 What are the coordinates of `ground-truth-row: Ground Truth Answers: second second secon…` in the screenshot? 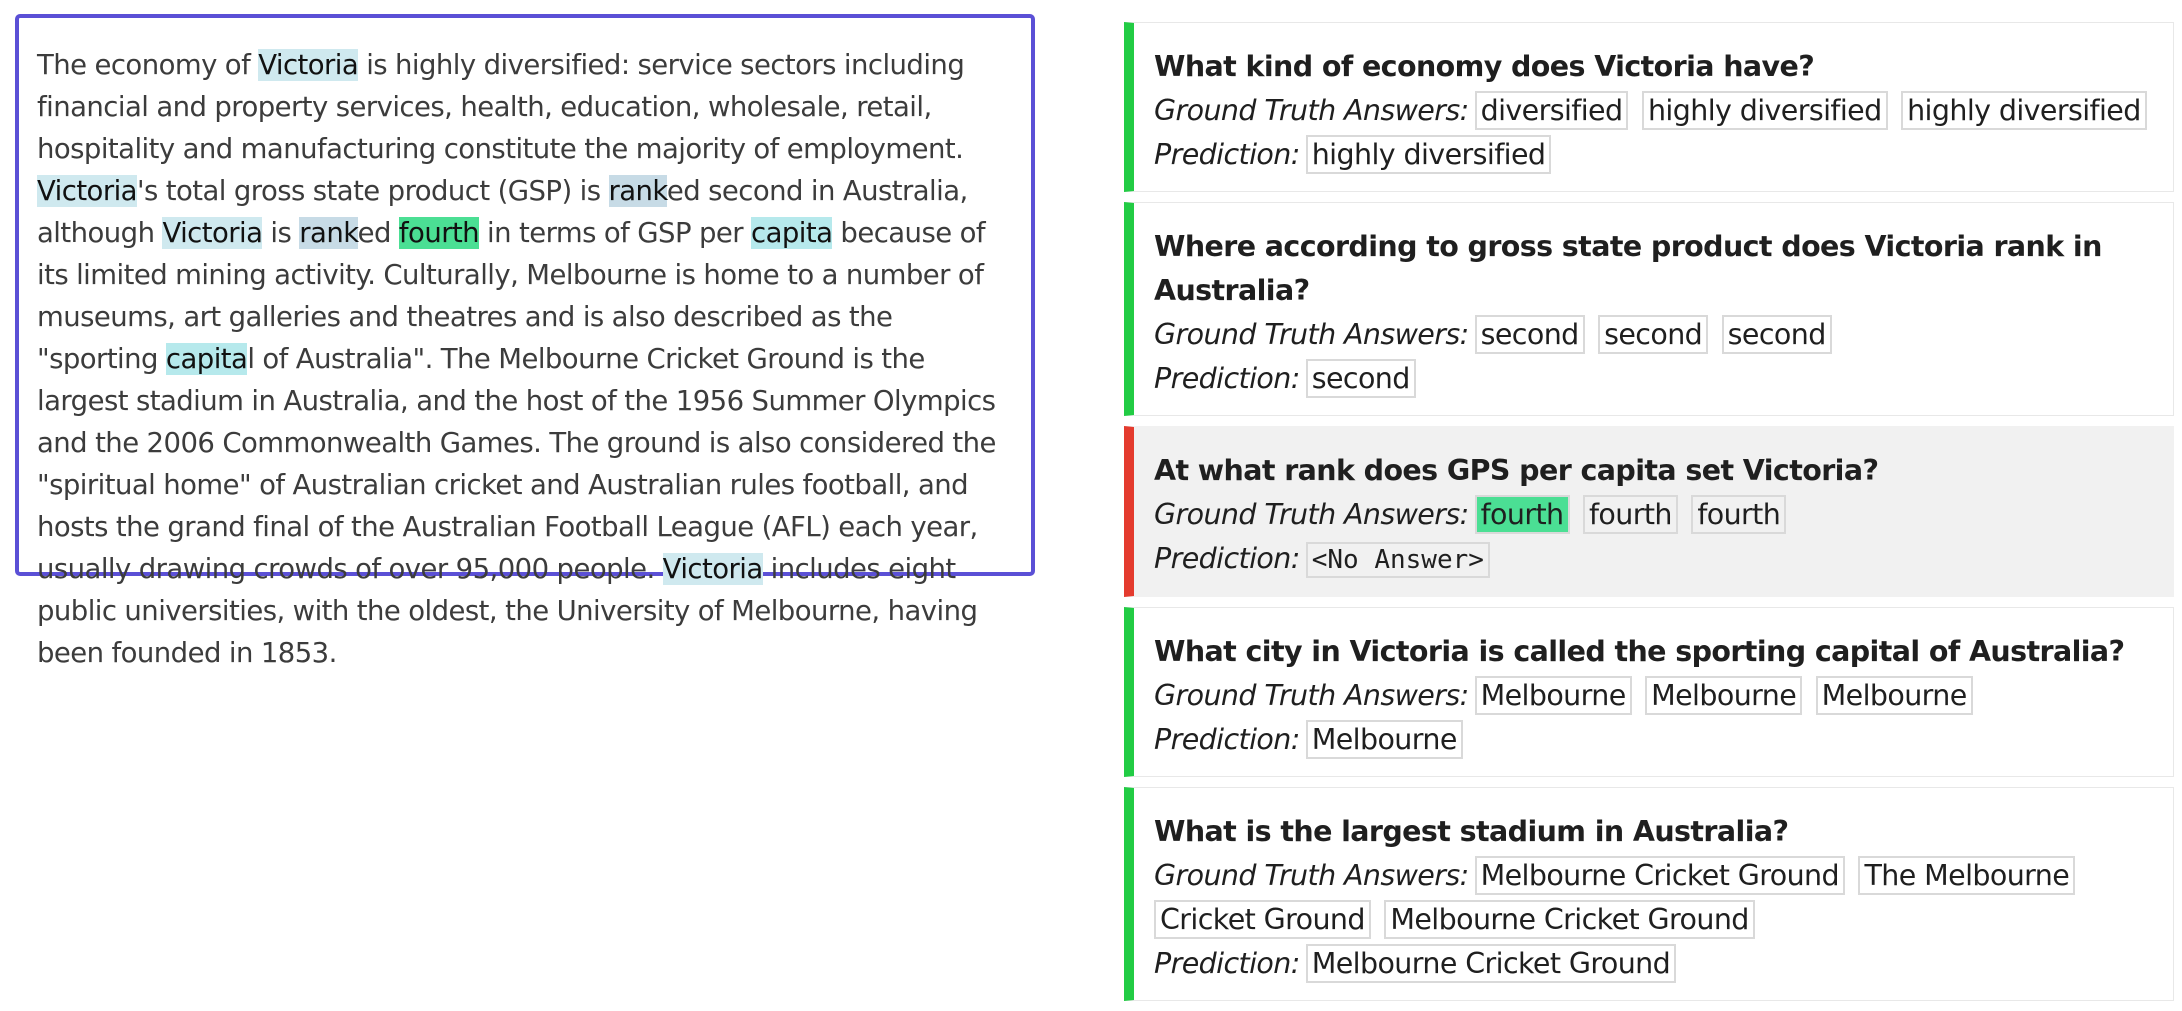 It's located at (1659, 335).